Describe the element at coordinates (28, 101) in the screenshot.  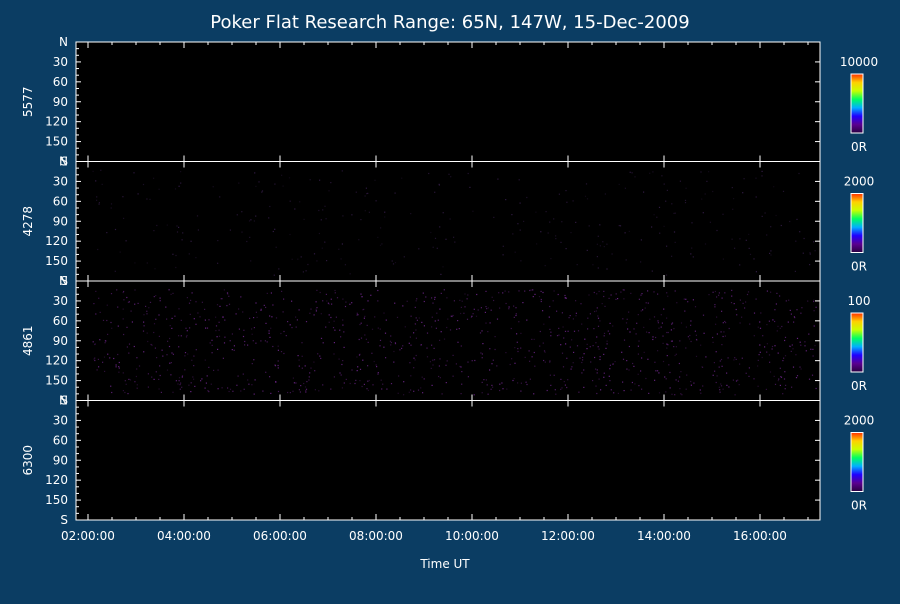
I see `panel-wavelength-label: 5577` at that location.